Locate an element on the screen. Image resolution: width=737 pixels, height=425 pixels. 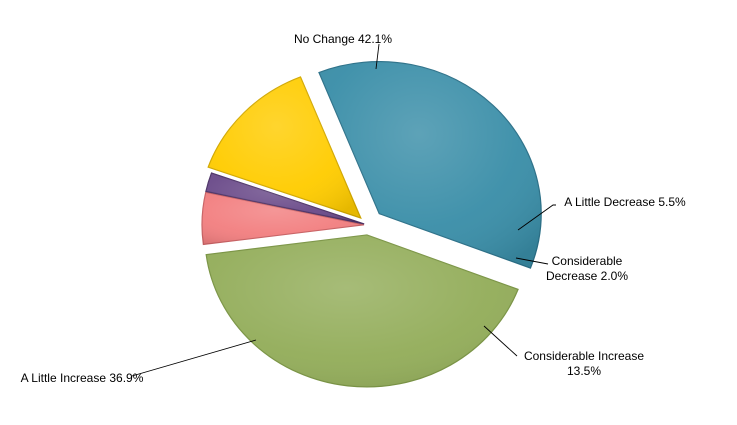
data-label-a-little-decrease: A Little Decrease 5.5% is located at coordinates (625, 202).